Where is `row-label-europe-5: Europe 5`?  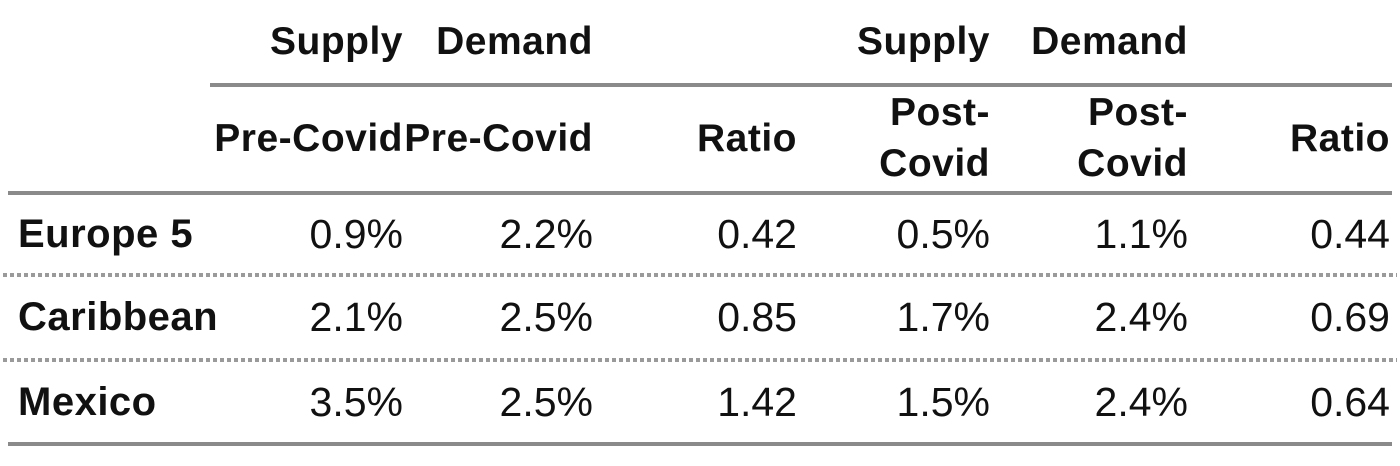
row-label-europe-5: Europe 5 is located at coordinates (106, 233).